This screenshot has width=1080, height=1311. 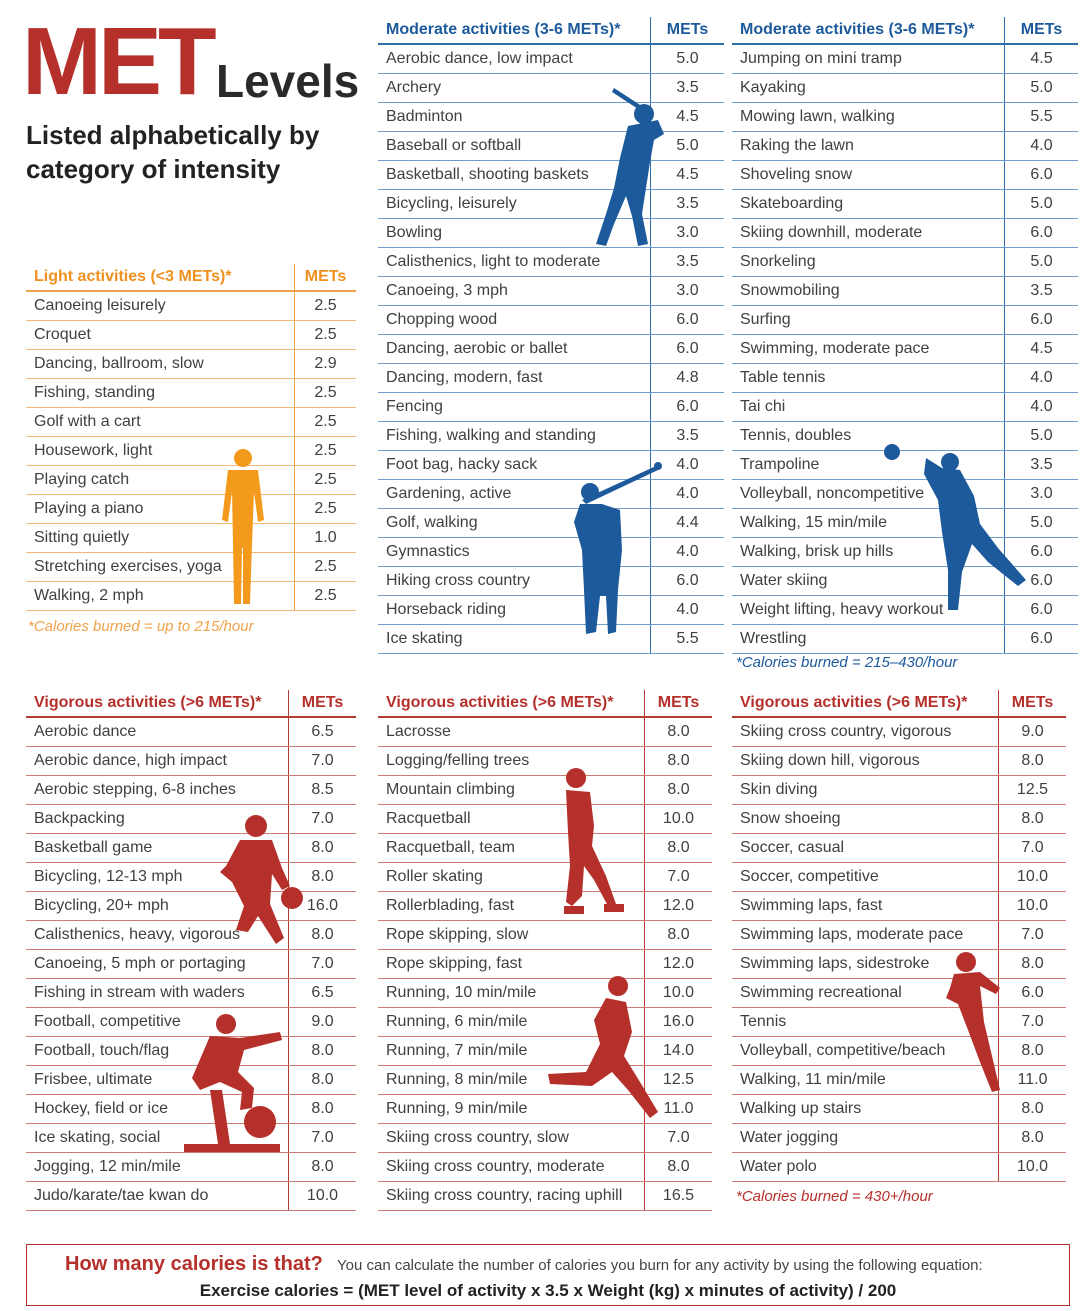 What do you see at coordinates (191, 509) in the screenshot?
I see `table-row: Playing a piano 2.5` at bounding box center [191, 509].